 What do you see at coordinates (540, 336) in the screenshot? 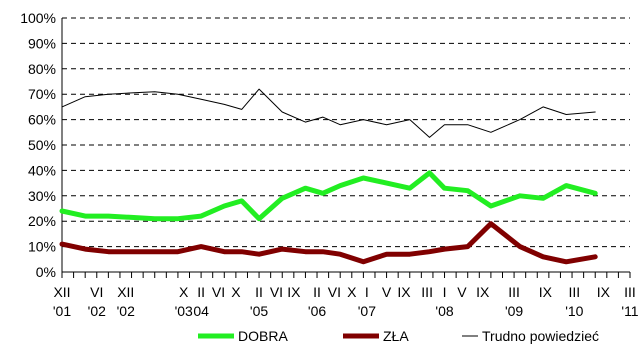
I see `legend-label: Trudno powiedzieć` at bounding box center [540, 336].